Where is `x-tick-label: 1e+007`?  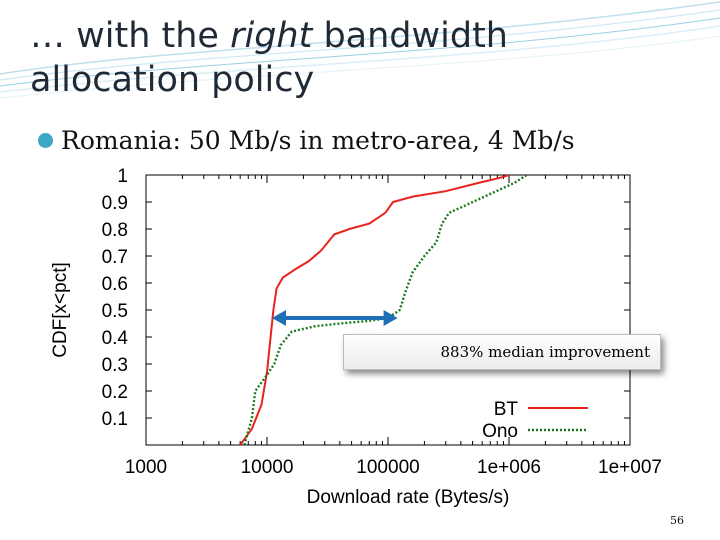
x-tick-label: 1e+007 is located at coordinates (630, 467).